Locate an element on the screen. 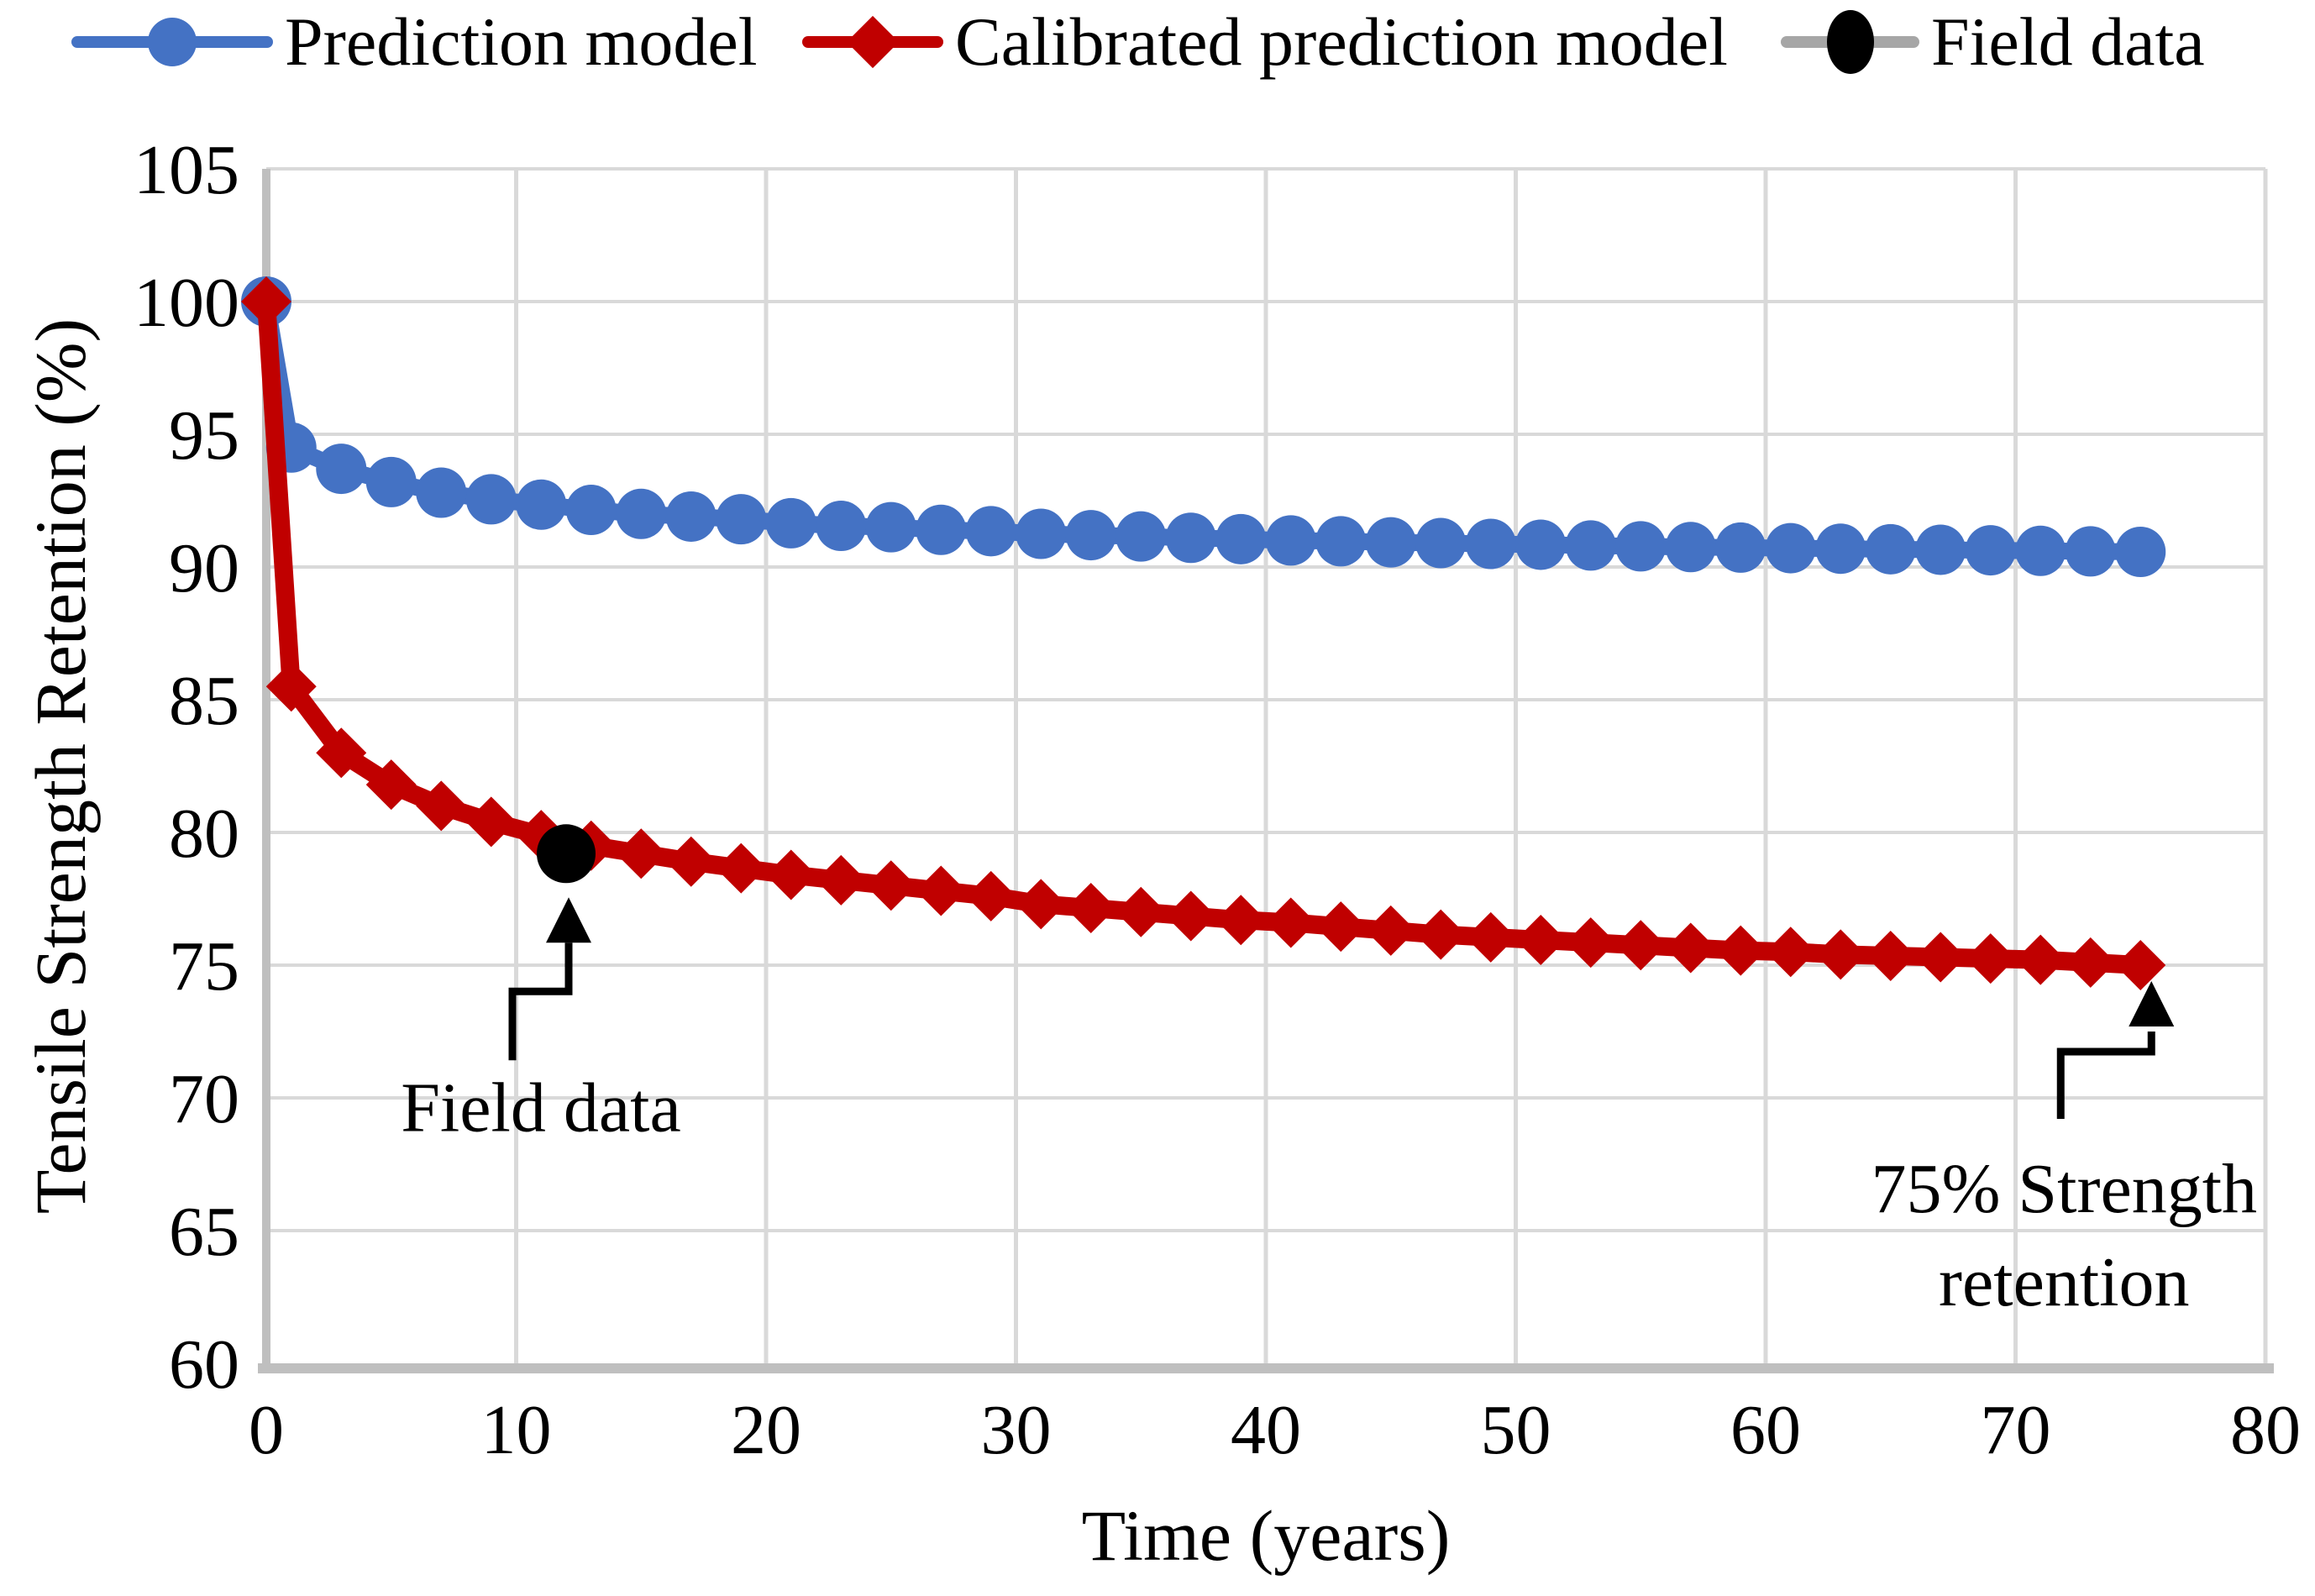 This screenshot has height=1596, width=2315. y-tick-label: 85 is located at coordinates (204, 701).